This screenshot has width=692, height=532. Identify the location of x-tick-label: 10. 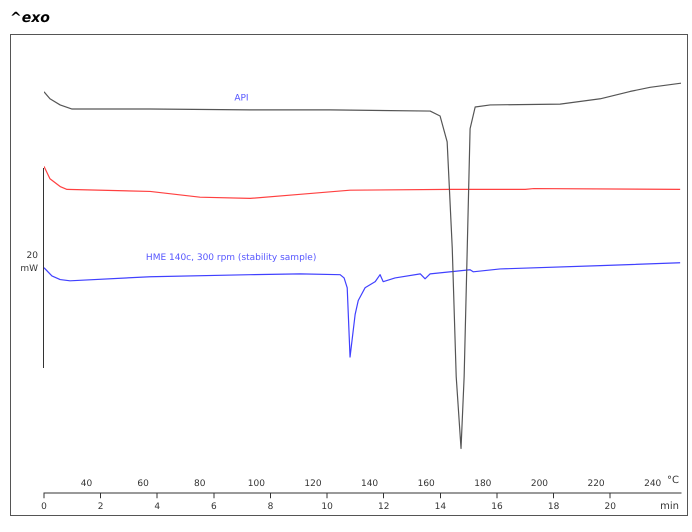
(327, 507).